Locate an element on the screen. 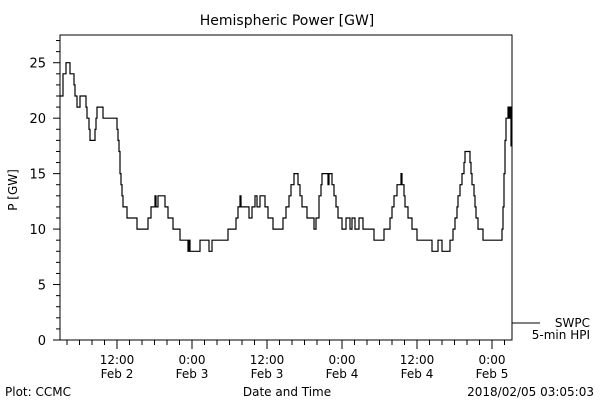  y-axis: 0 5 10 15 20 25 is located at coordinates (44, 194).